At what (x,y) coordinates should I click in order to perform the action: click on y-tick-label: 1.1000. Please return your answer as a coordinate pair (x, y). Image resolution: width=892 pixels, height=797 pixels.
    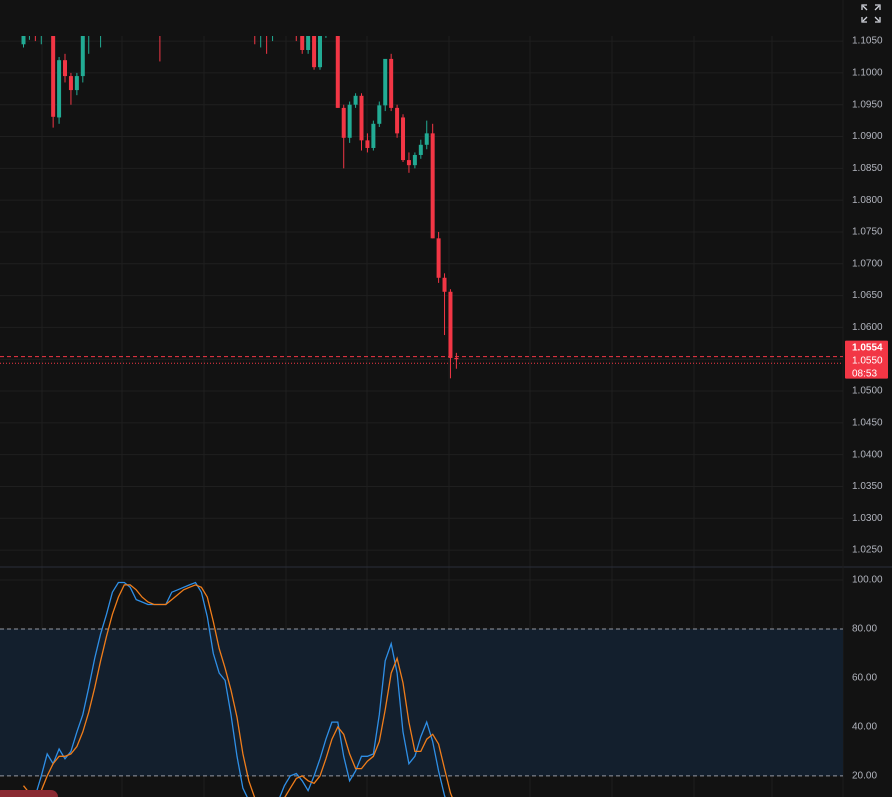
    Looking at the image, I should click on (867, 73).